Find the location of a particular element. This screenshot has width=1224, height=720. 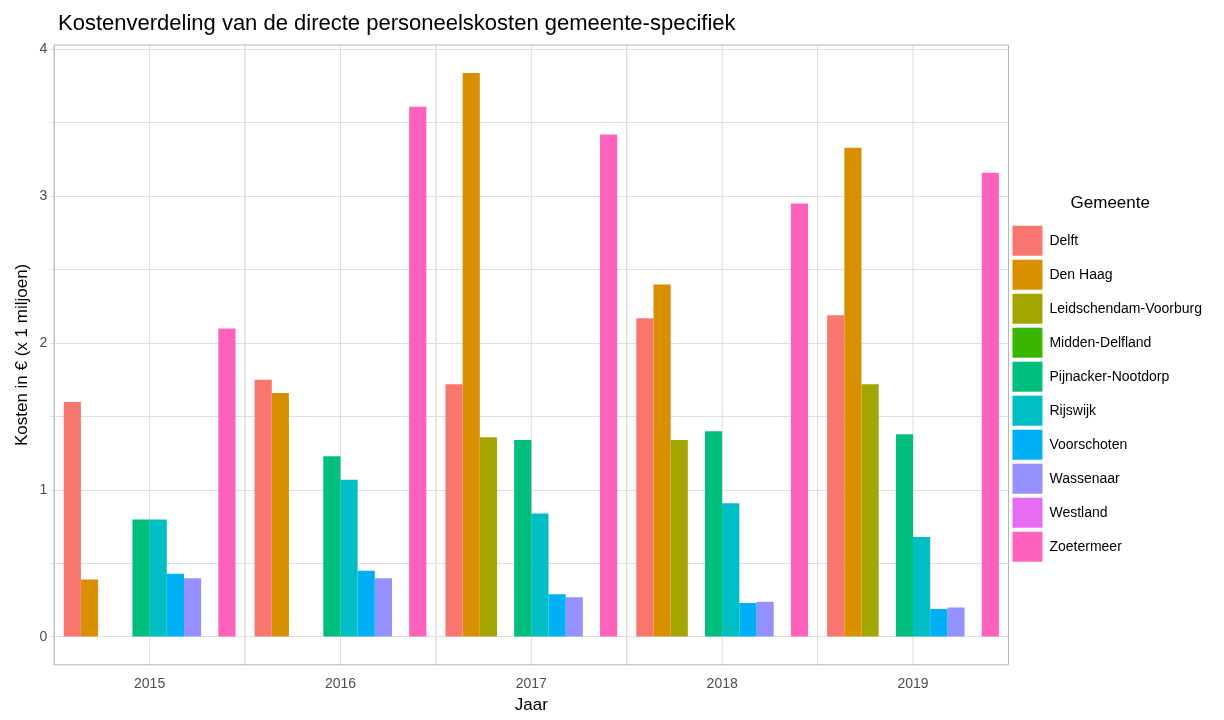

legend-label: Den Haag is located at coordinates (1081, 273).